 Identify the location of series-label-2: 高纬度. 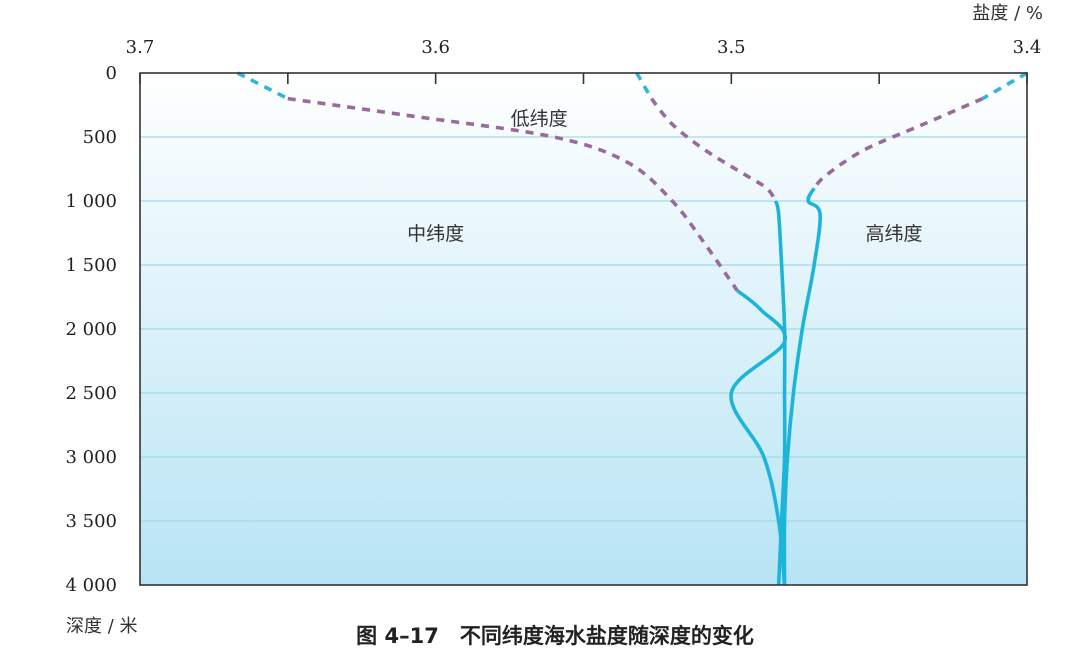
(893, 234).